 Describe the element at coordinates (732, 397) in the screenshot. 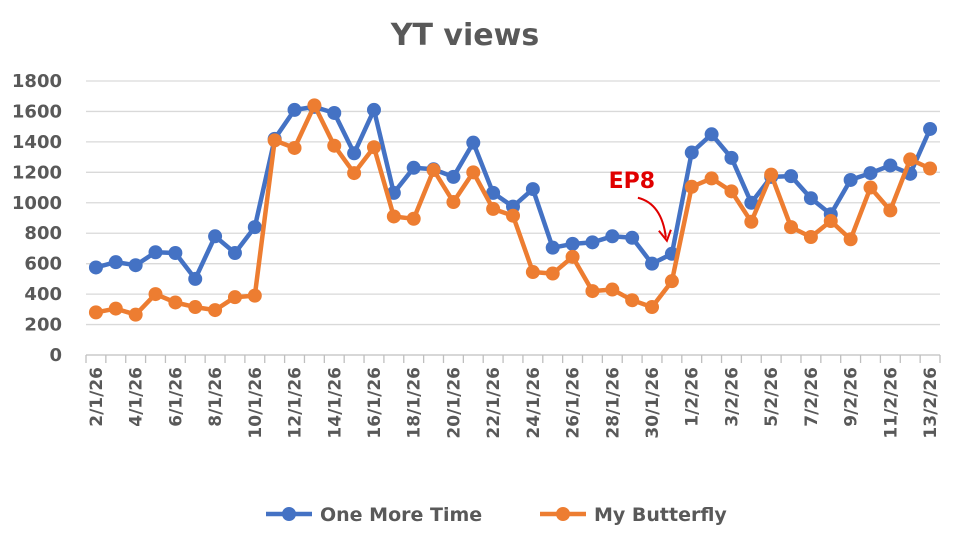

I see `x-tick-label: 3/2/26` at that location.